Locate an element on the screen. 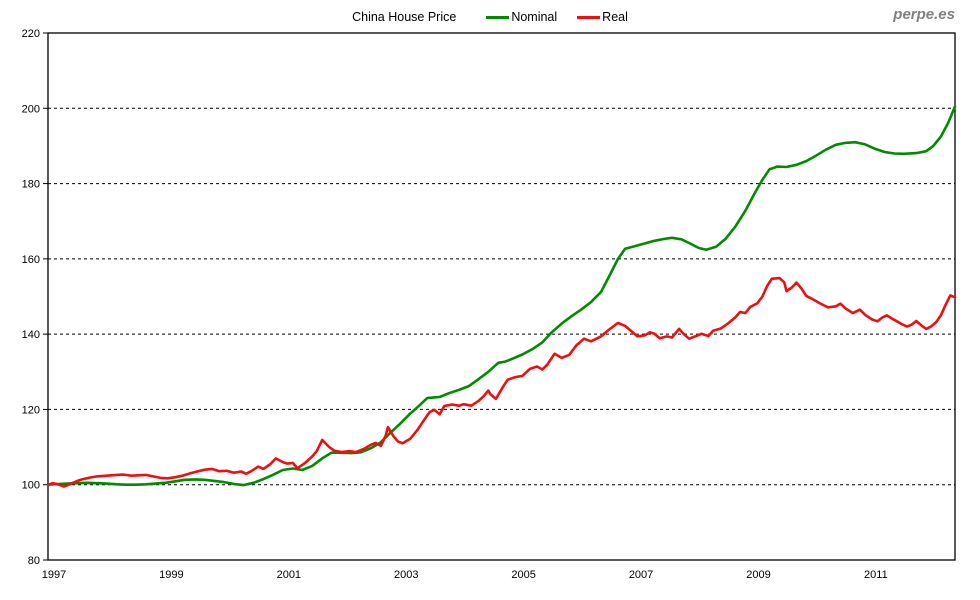  x-axis-labels: 1997 1999 2001 2003 2005 2007 2009 2011 is located at coordinates (465, 575).